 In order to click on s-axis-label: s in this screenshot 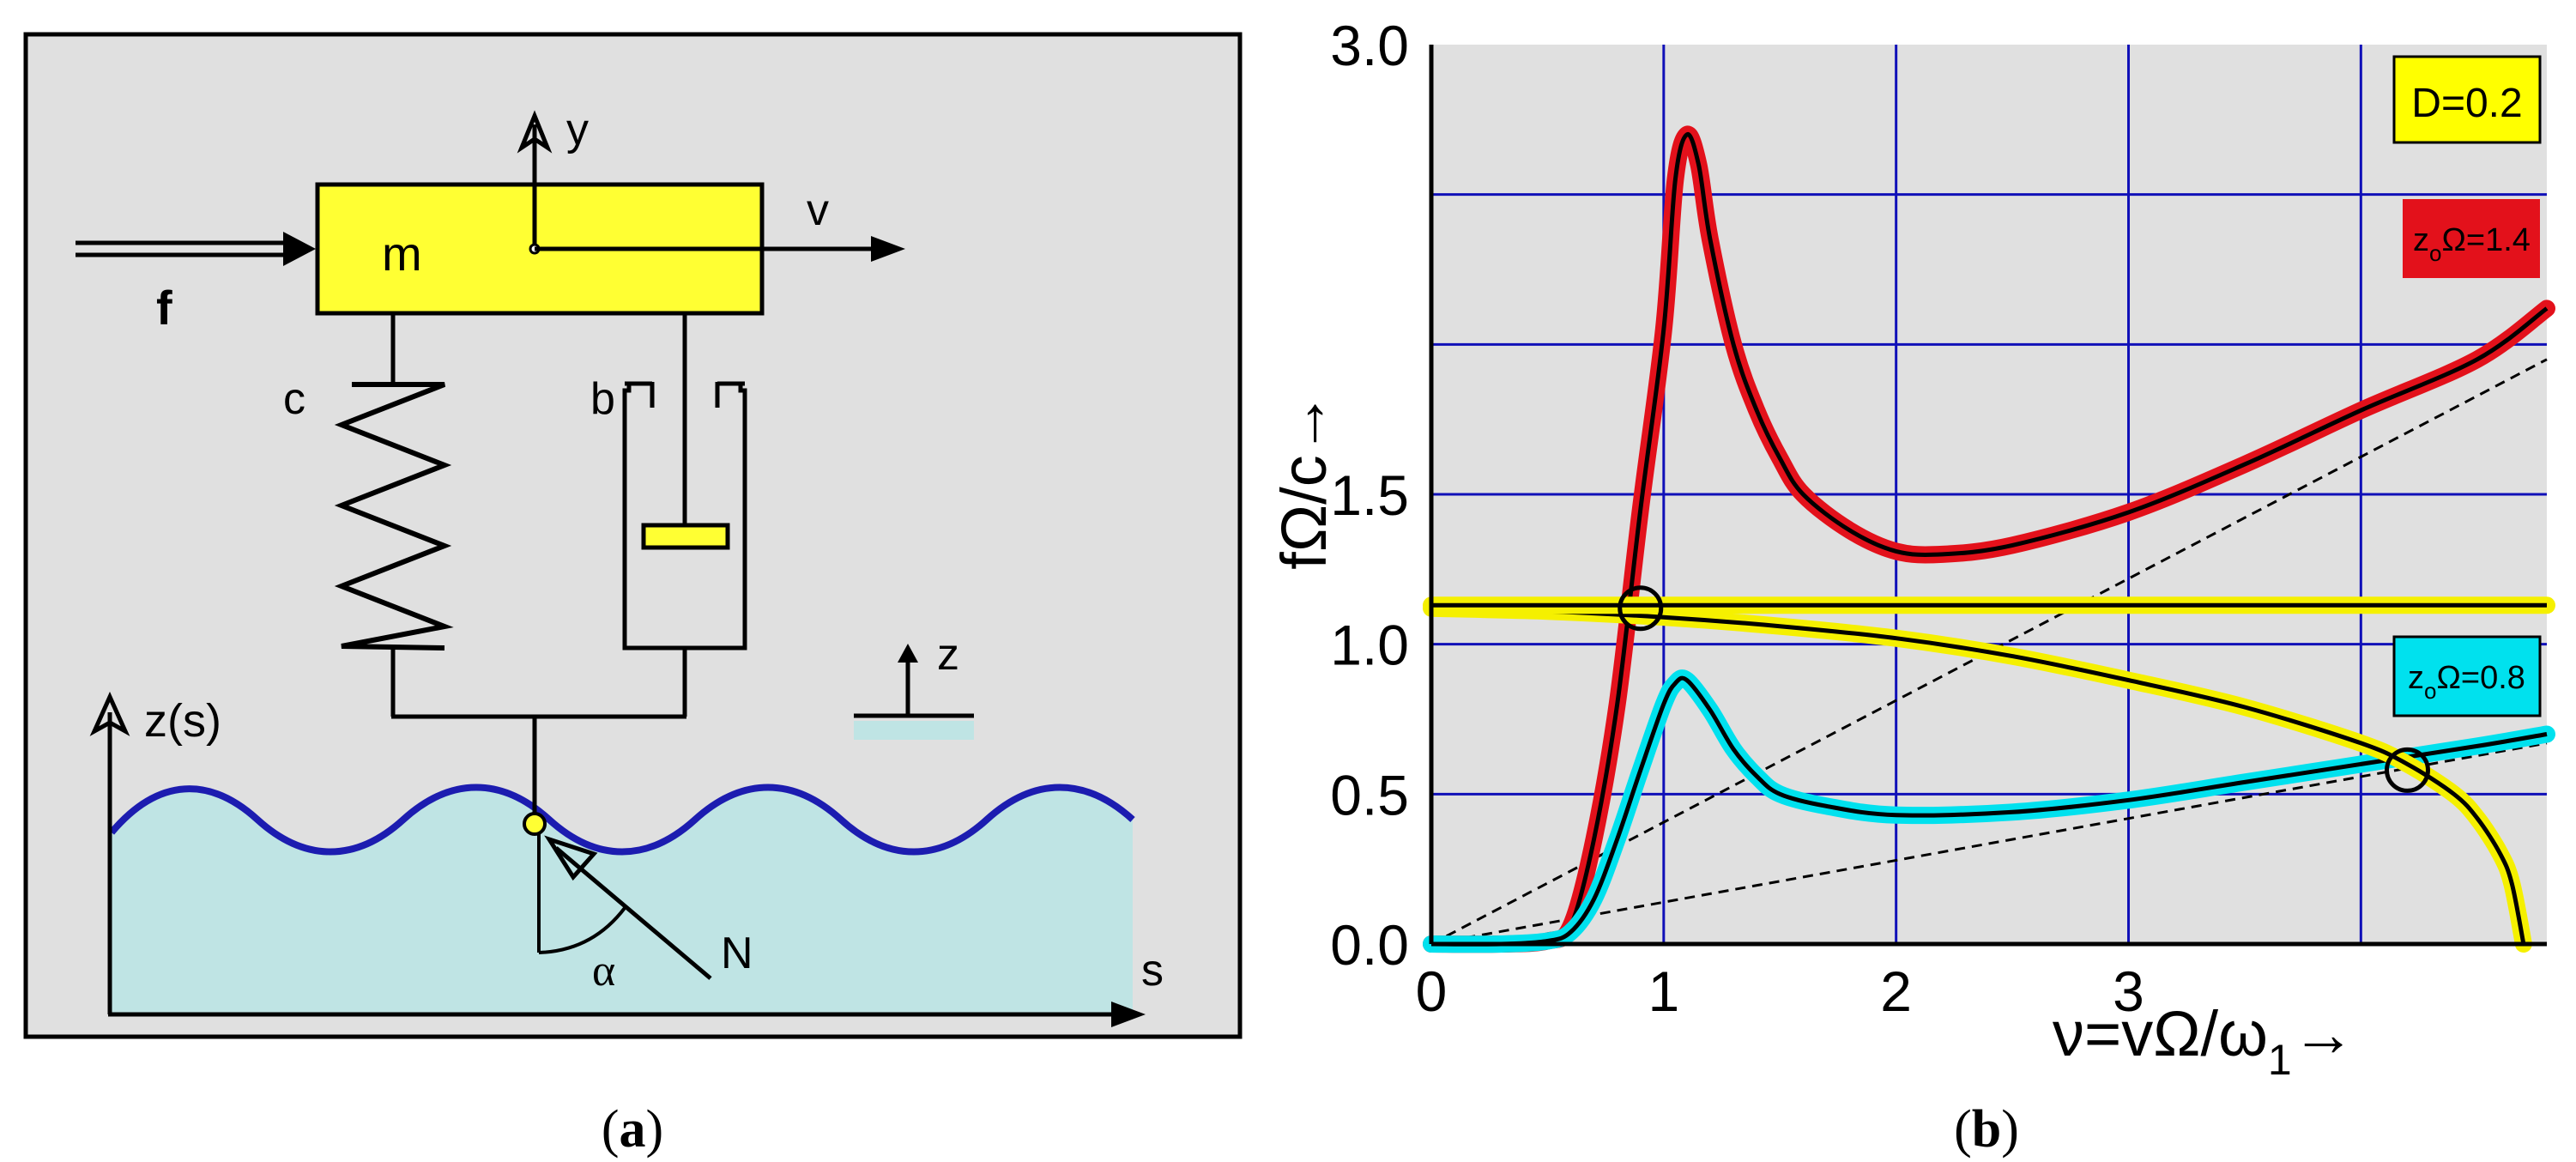, I will do `click(1152, 971)`.